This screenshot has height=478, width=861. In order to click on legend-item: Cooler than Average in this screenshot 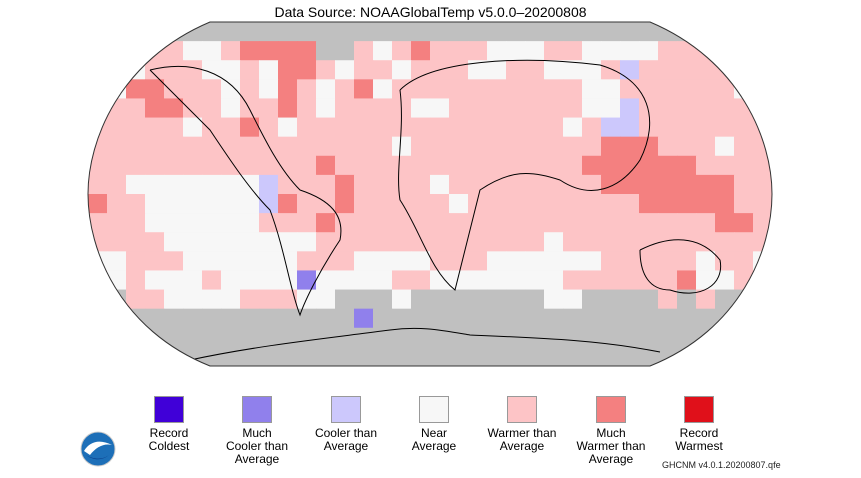, I will do `click(346, 424)`.